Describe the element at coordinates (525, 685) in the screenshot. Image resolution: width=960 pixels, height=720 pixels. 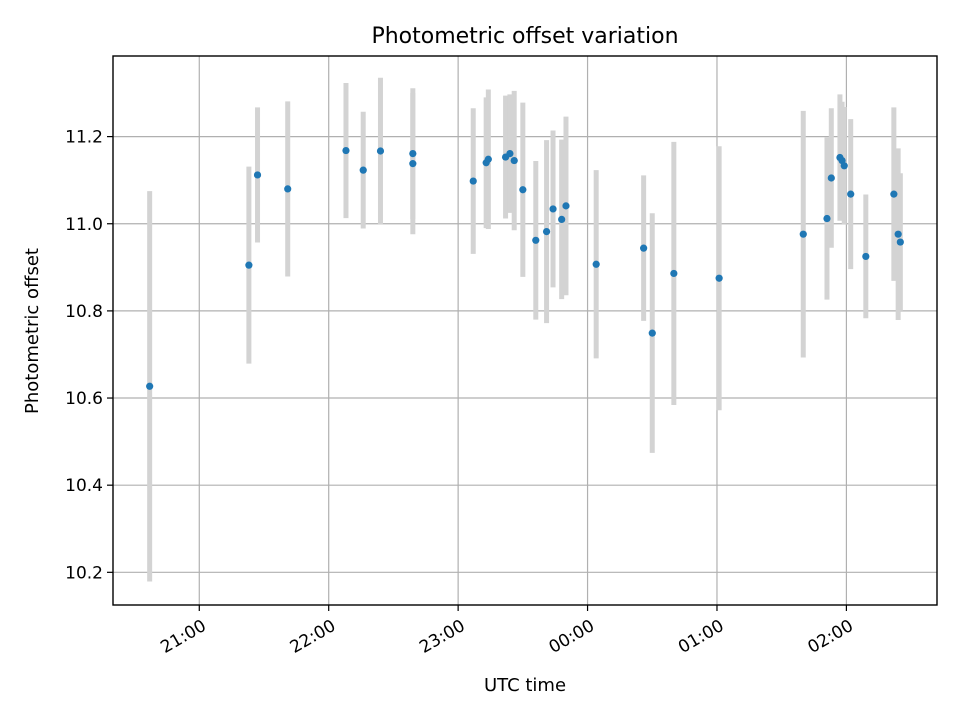
I see `x-axis-label: UTC time` at that location.